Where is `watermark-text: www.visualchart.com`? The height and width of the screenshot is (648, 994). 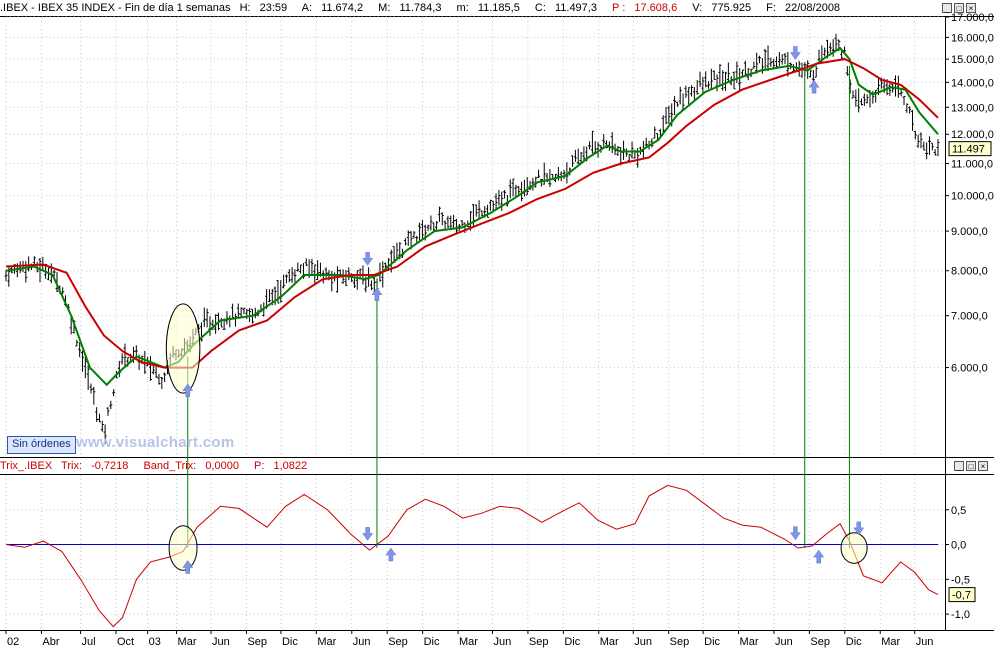 watermark-text: www.visualchart.com is located at coordinates (155, 442).